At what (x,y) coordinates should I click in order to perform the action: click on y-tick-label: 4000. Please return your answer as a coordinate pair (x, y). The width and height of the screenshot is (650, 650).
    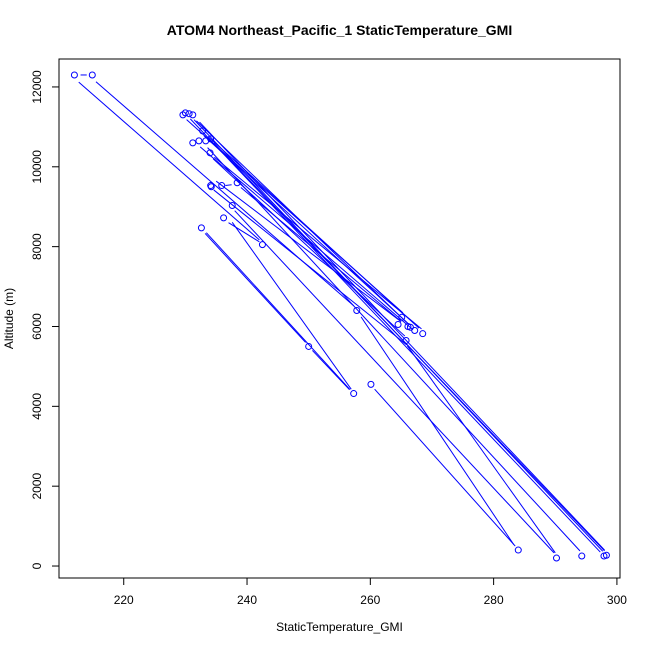
    Looking at the image, I should click on (37, 406).